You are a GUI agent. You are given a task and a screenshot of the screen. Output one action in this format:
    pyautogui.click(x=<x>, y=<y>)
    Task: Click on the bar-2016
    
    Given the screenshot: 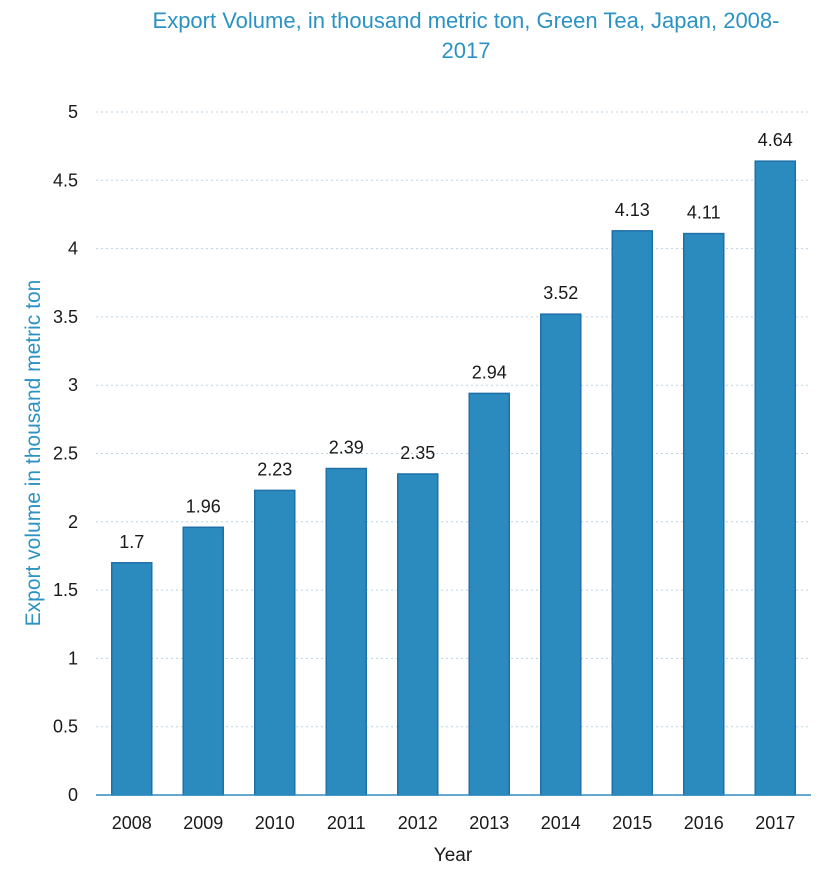 What is the action you would take?
    pyautogui.click(x=704, y=514)
    